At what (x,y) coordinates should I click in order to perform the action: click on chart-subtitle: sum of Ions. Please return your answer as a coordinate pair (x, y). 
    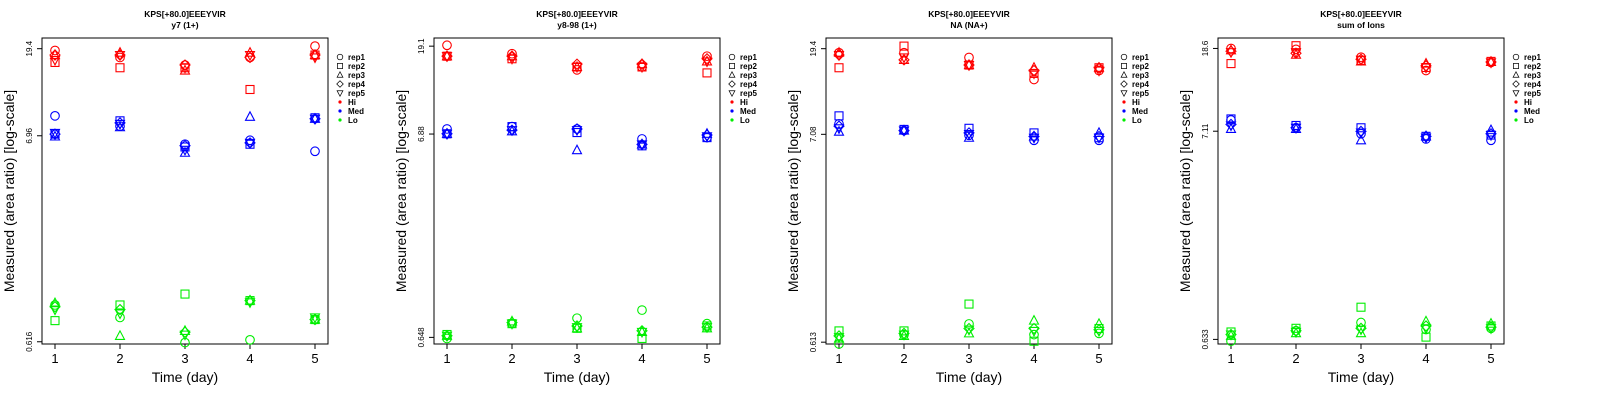
    Looking at the image, I should click on (1361, 25).